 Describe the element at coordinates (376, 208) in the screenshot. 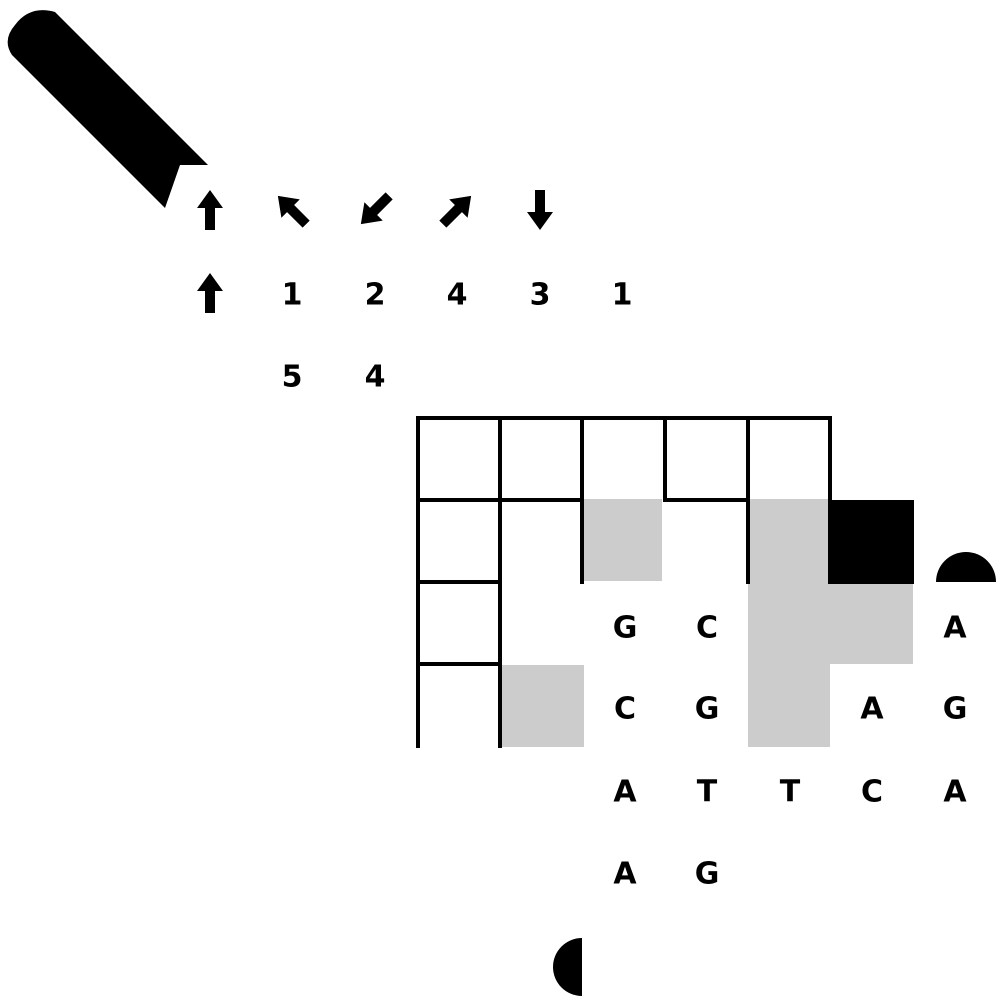

I see `arrow-clue-down-left` at that location.